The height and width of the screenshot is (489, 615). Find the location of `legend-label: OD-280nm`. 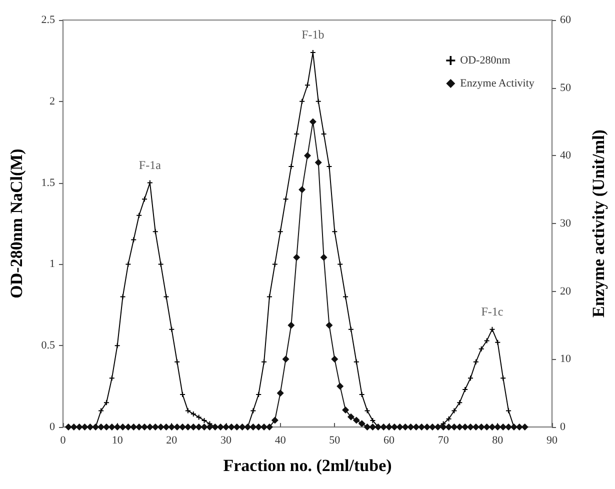

legend-label: OD-280nm is located at coordinates (485, 60).